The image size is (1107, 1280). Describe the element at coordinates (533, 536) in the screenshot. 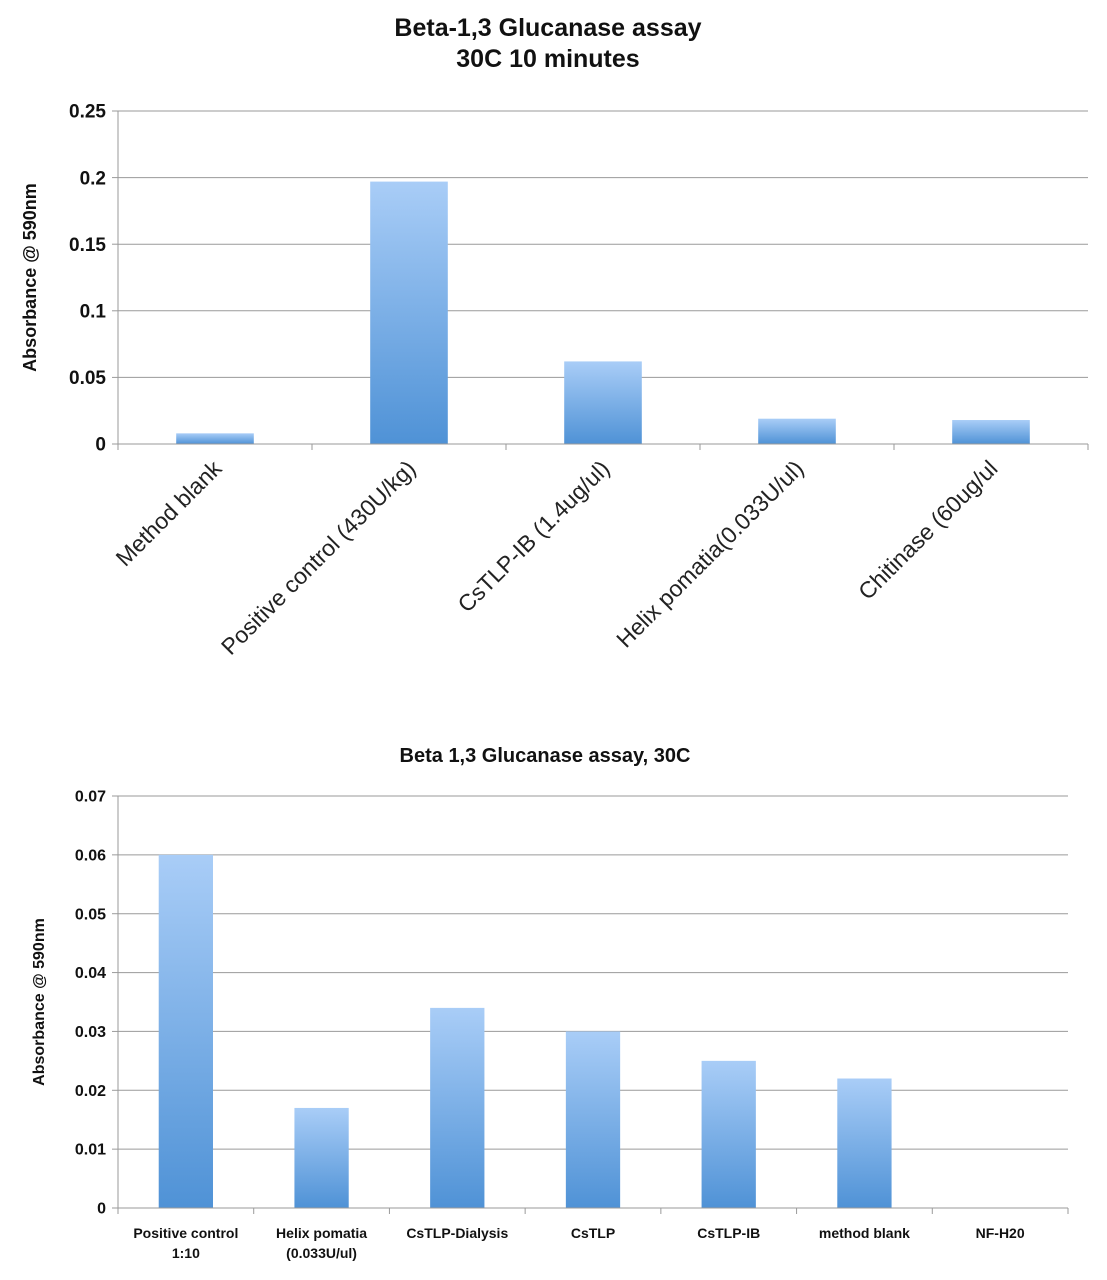

I see `x-tick-label: CsTLP-IB (1.4ug/ul)` at that location.